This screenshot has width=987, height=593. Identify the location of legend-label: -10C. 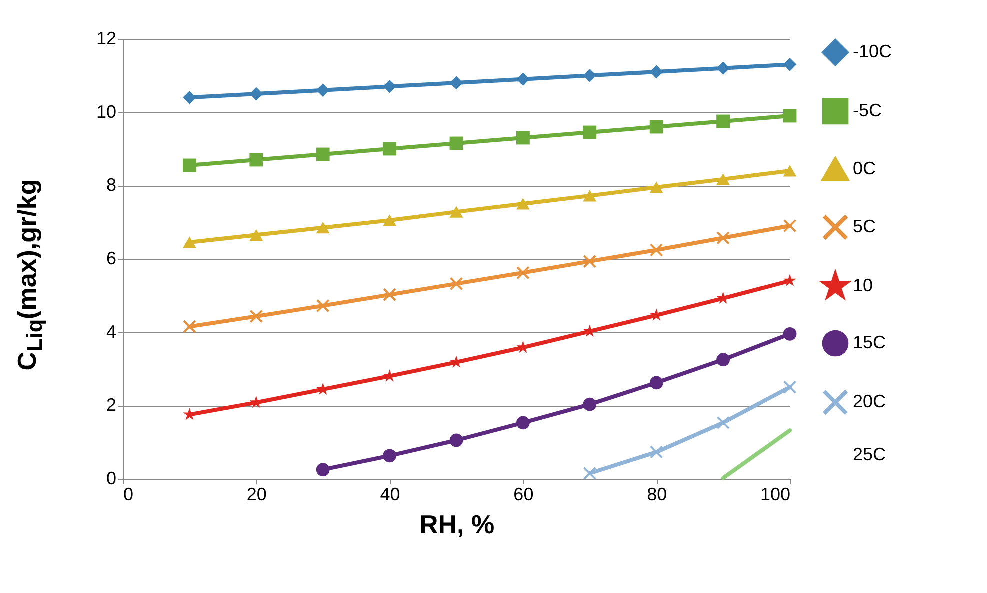
(872, 52).